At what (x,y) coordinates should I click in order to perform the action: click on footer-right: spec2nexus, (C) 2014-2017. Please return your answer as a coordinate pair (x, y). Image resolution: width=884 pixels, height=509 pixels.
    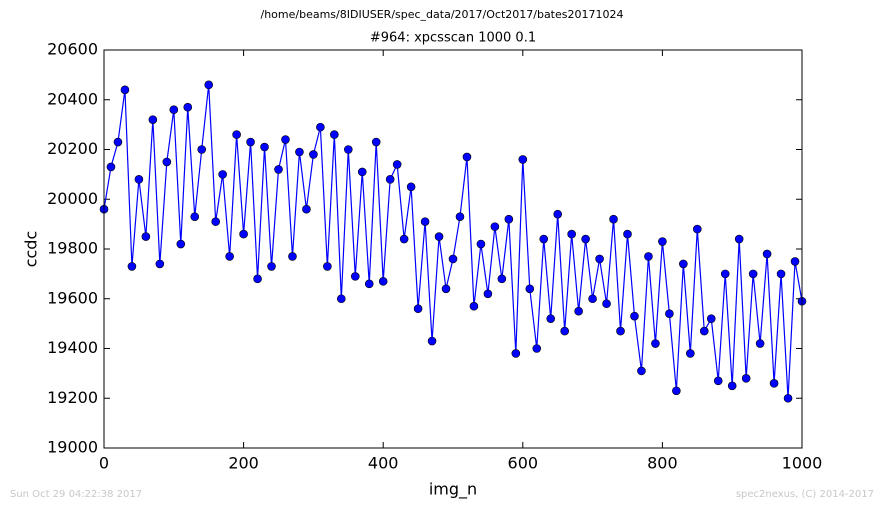
    Looking at the image, I should click on (805, 494).